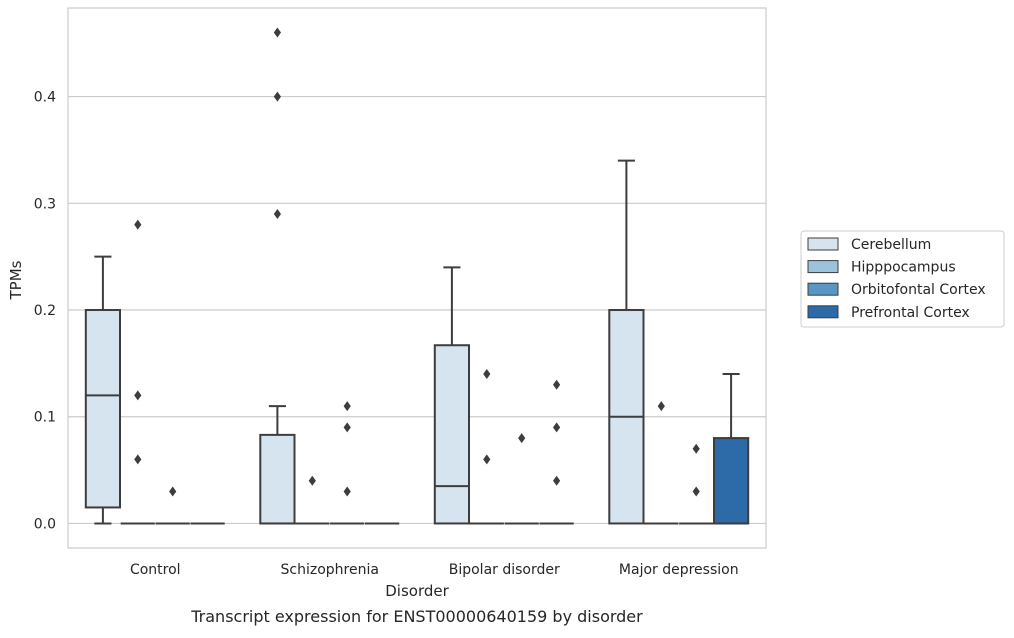 The height and width of the screenshot is (638, 1014). What do you see at coordinates (45, 524) in the screenshot?
I see `y-tick-label: 0.0` at bounding box center [45, 524].